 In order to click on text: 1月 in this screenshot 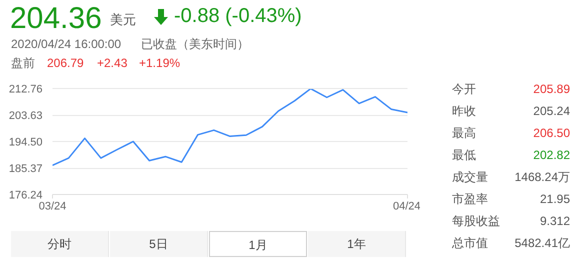, I will do `click(258, 244)`.